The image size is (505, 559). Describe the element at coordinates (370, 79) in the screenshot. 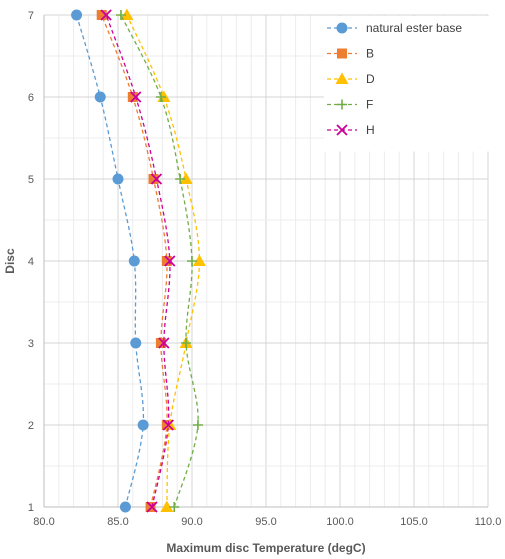

I see `legend-label: D` at that location.